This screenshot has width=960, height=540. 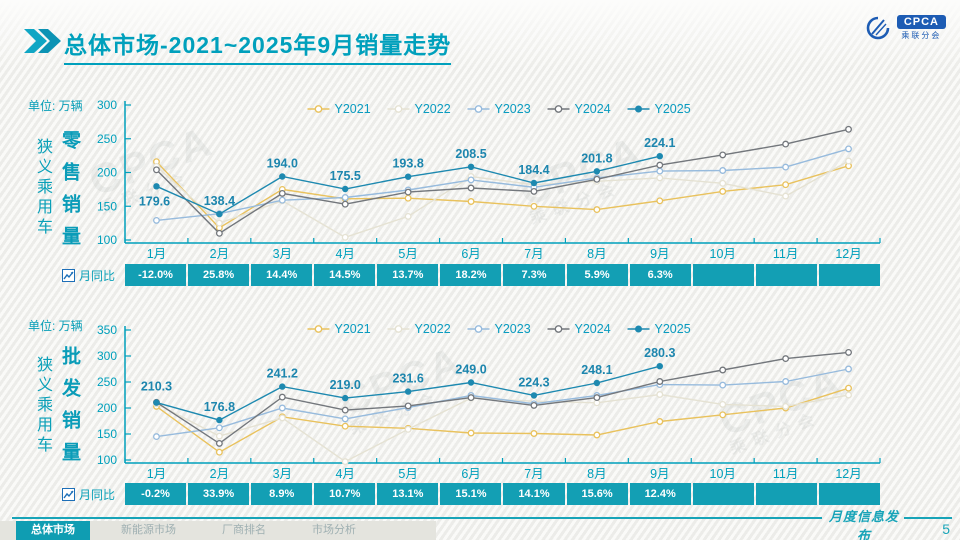 I want to click on yoy-cell: 12.4%, so click(x=660, y=494).